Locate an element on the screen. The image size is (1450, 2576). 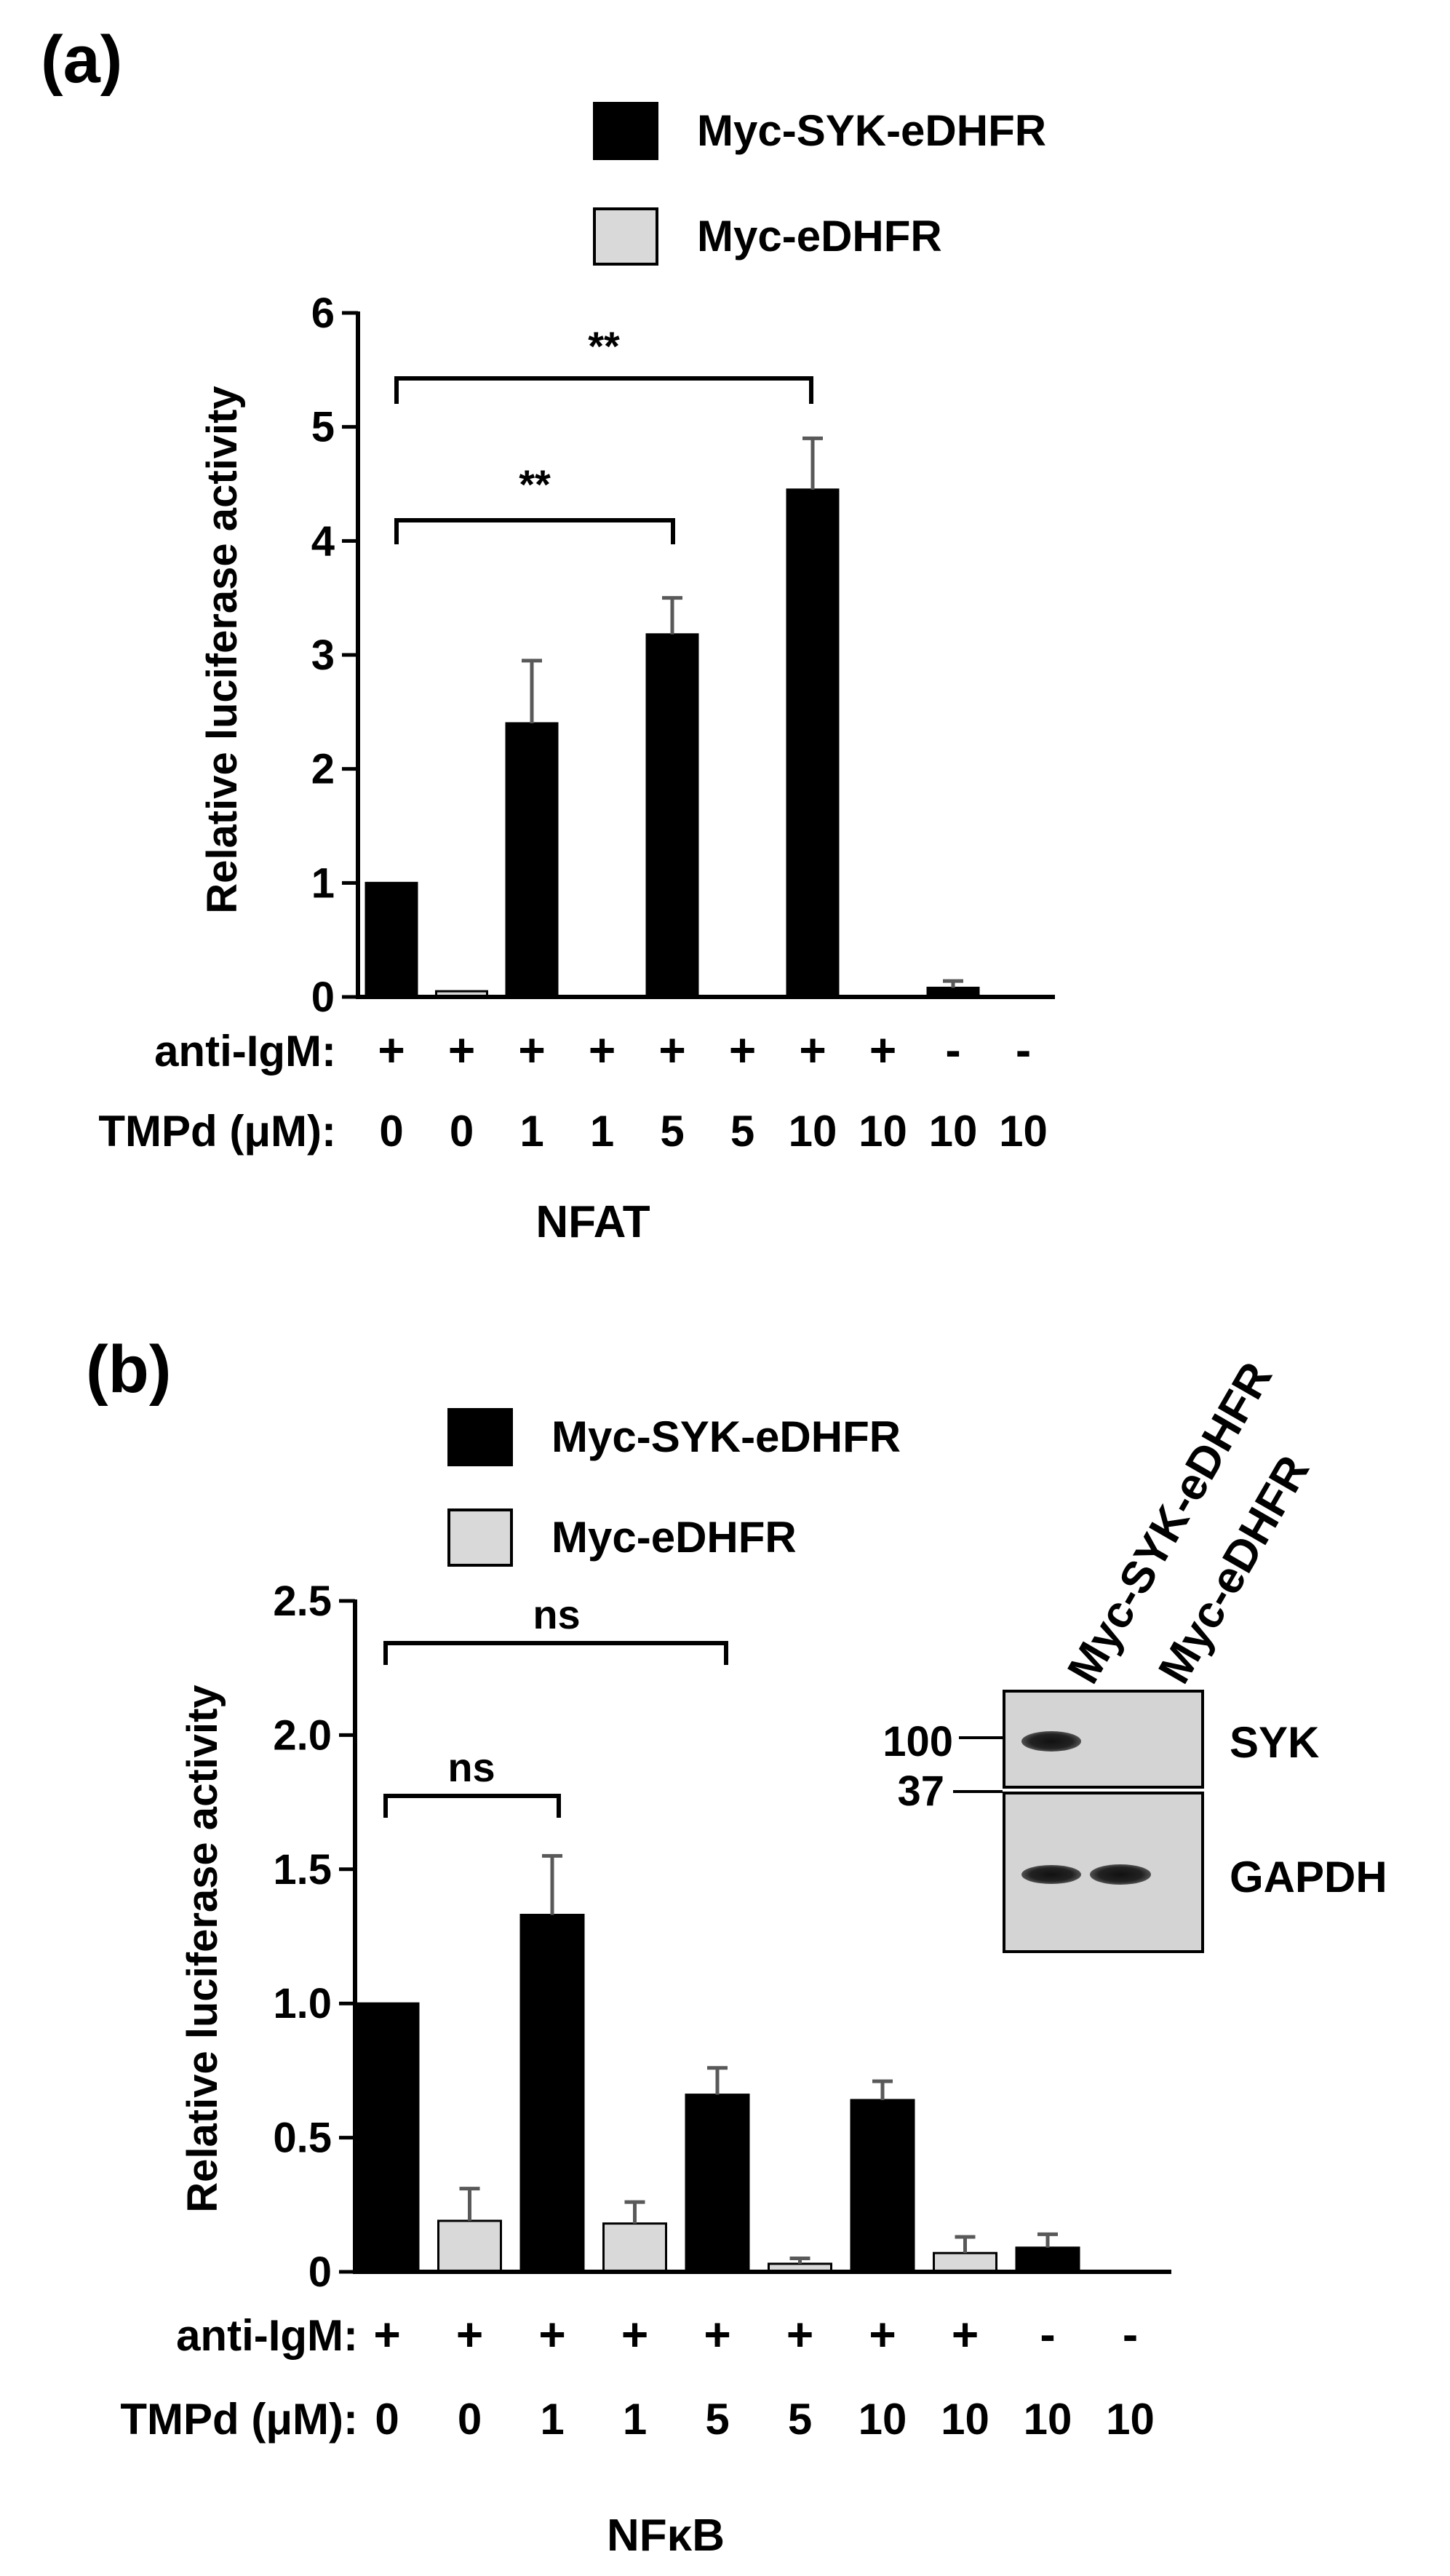
a-row-label-tmpd: TMPd (μM): is located at coordinates (217, 1131).